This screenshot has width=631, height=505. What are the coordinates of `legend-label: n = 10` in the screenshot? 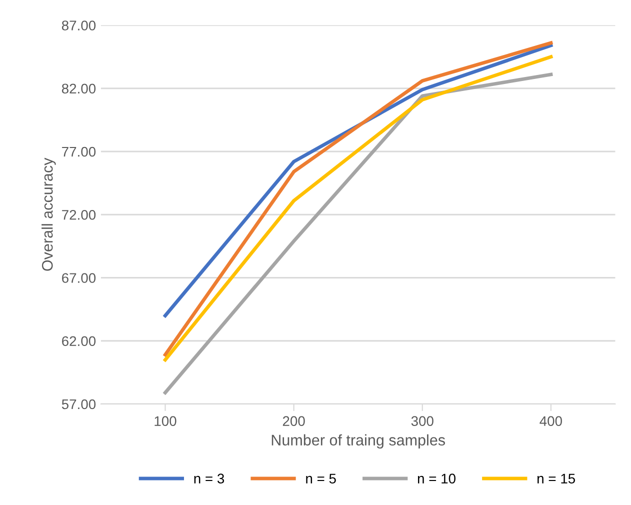 It's located at (437, 479).